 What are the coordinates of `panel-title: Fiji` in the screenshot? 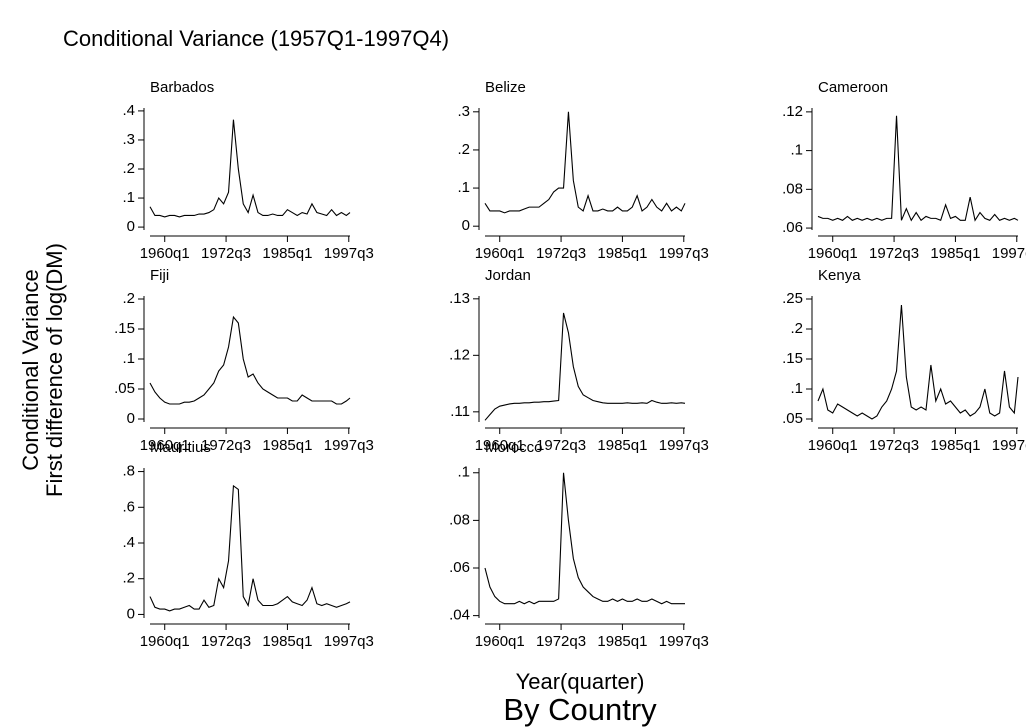 It's located at (159, 275).